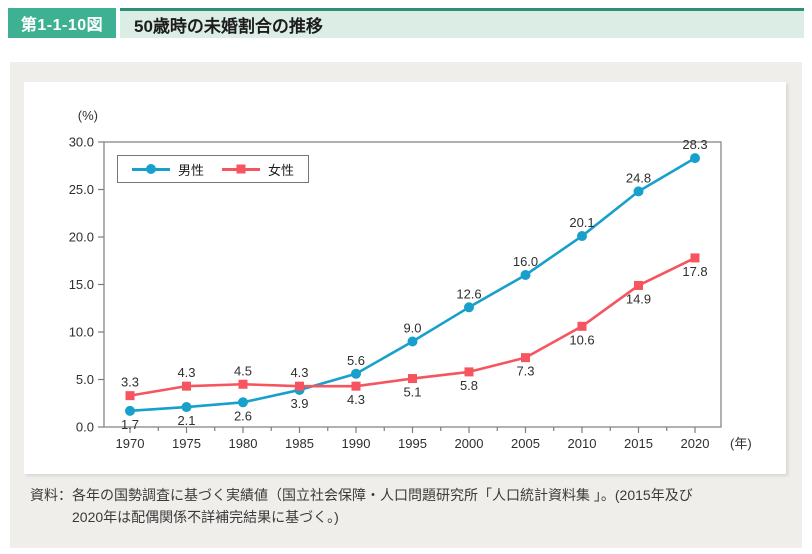 The image size is (812, 554). What do you see at coordinates (299, 403) in the screenshot?
I see `data-label: 3.9` at bounding box center [299, 403].